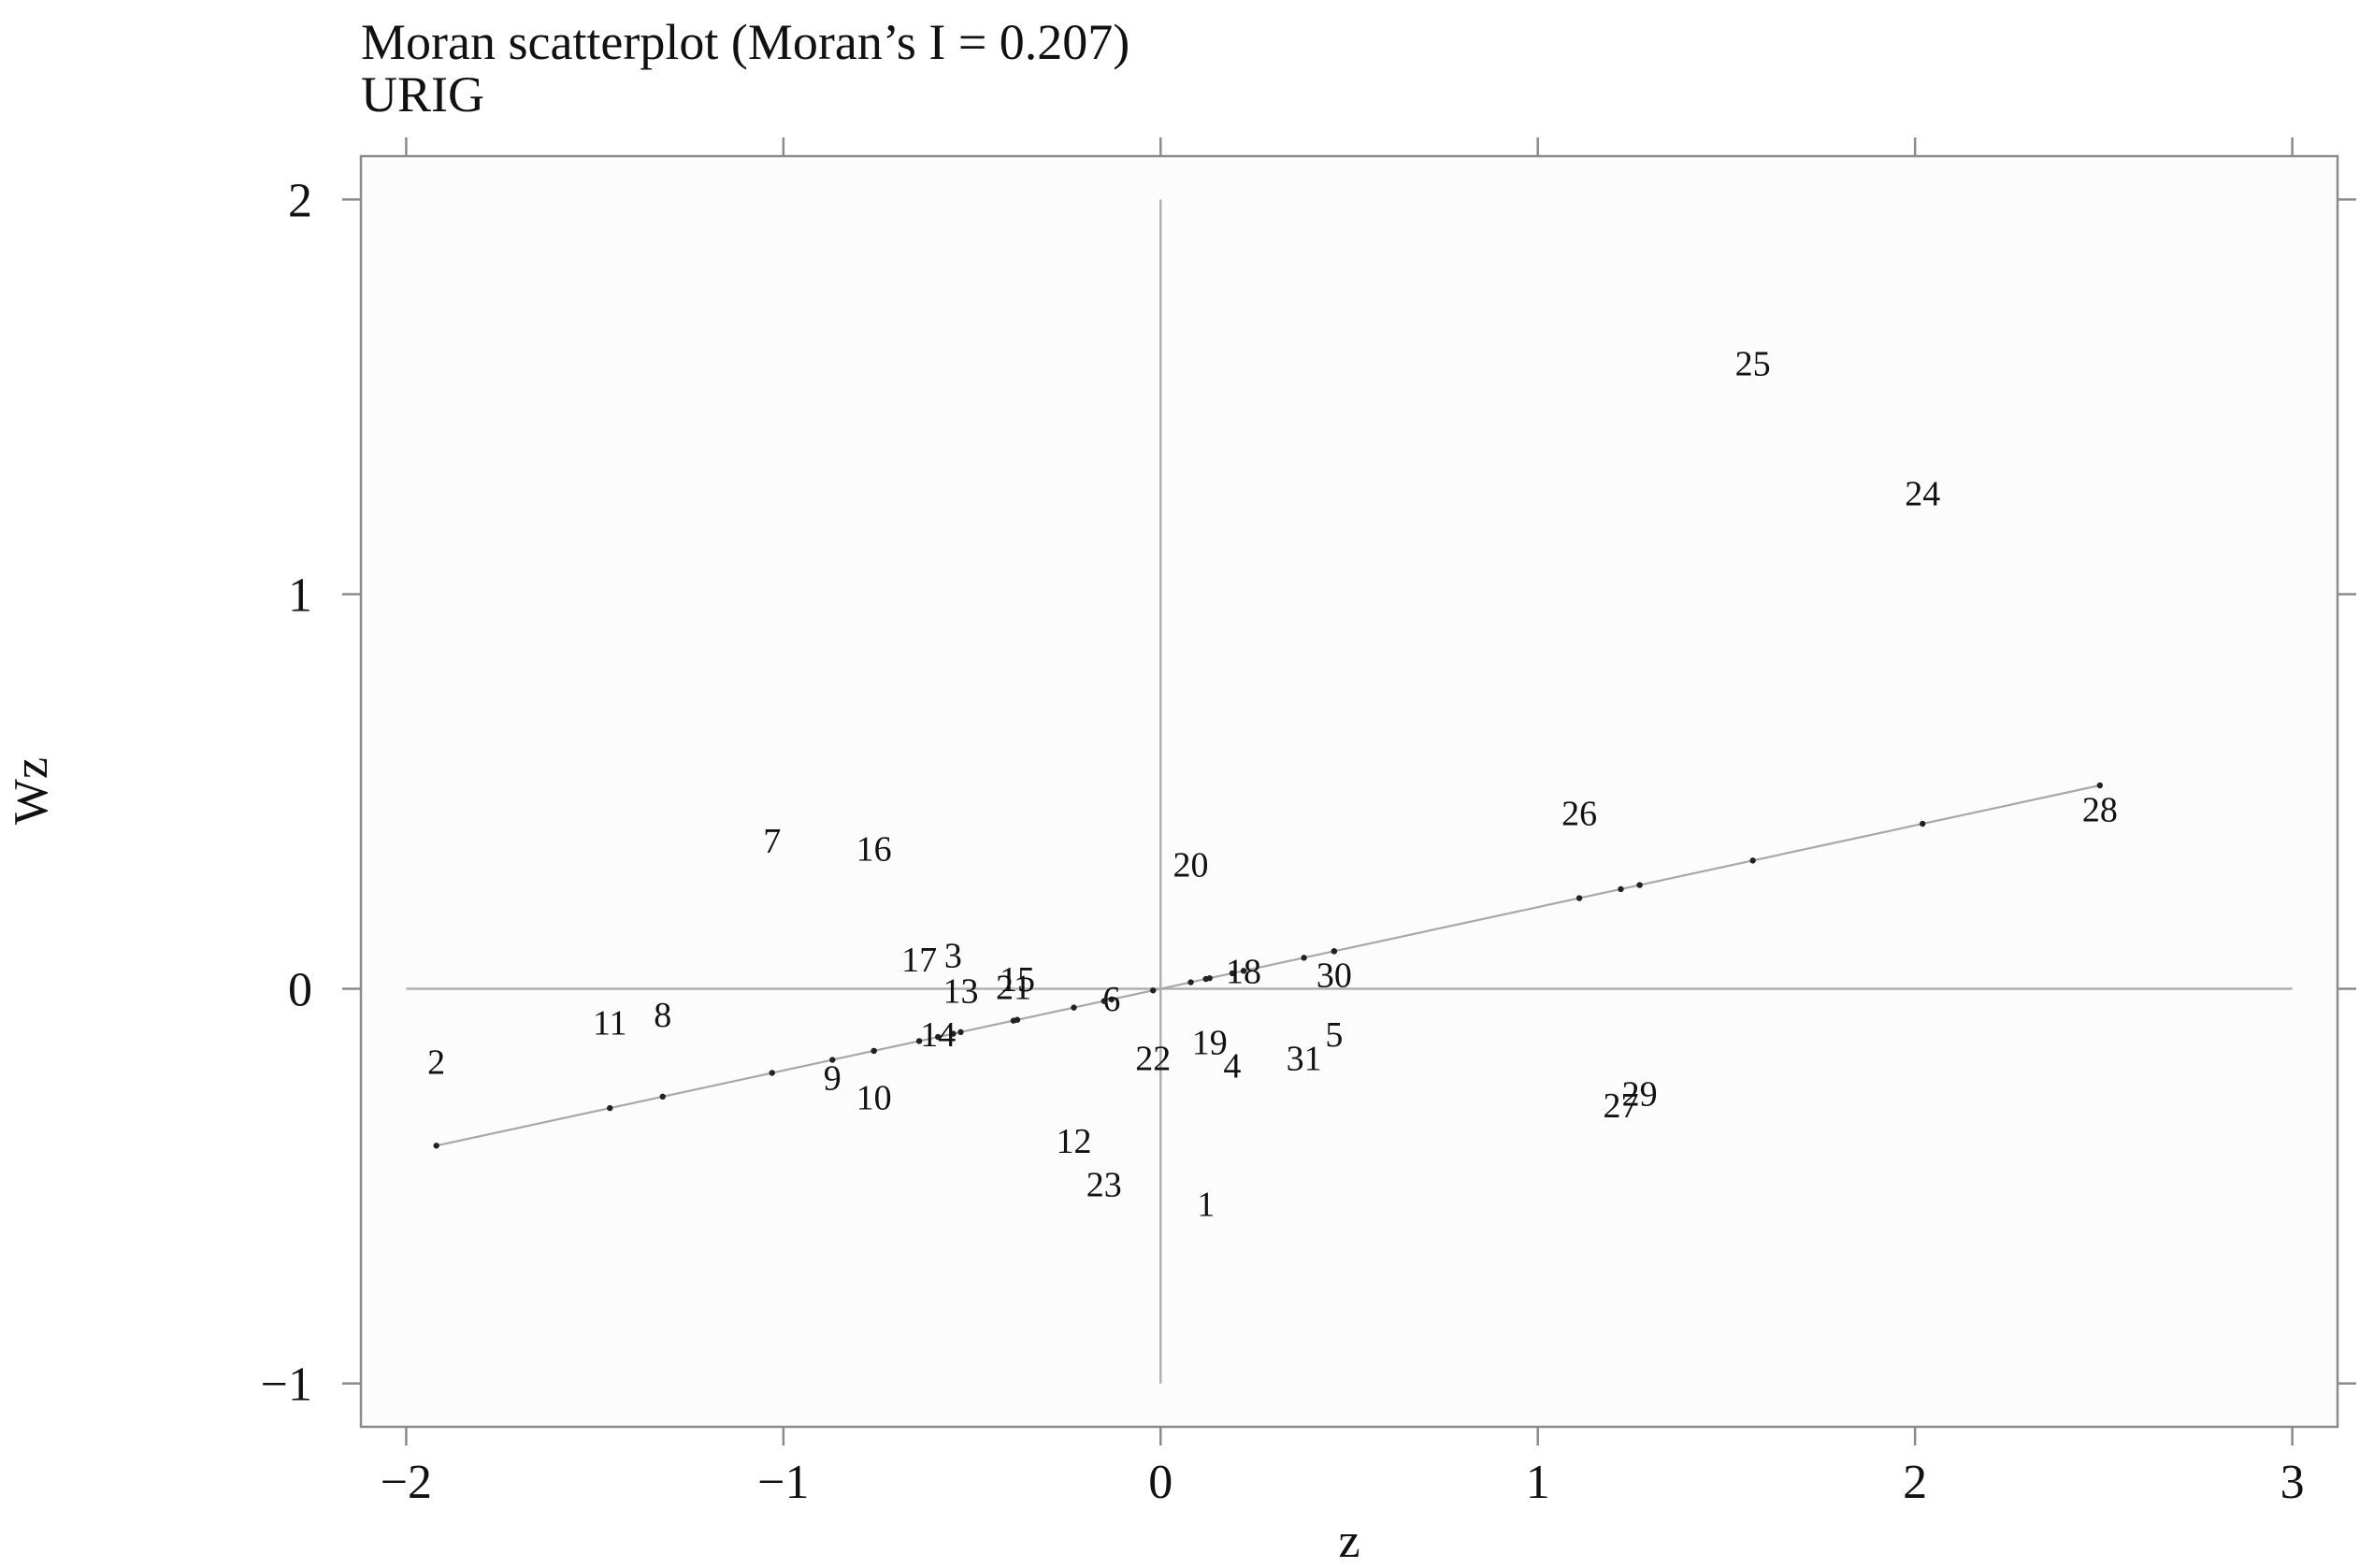 This screenshot has height=1568, width=2374. Describe the element at coordinates (300, 595) in the screenshot. I see `y-tick-label: 1` at that location.